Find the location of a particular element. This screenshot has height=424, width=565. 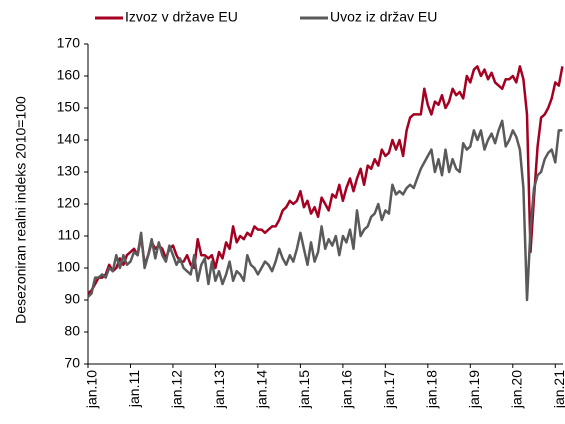

x-tick-label: jan.13 is located at coordinates (219, 389).